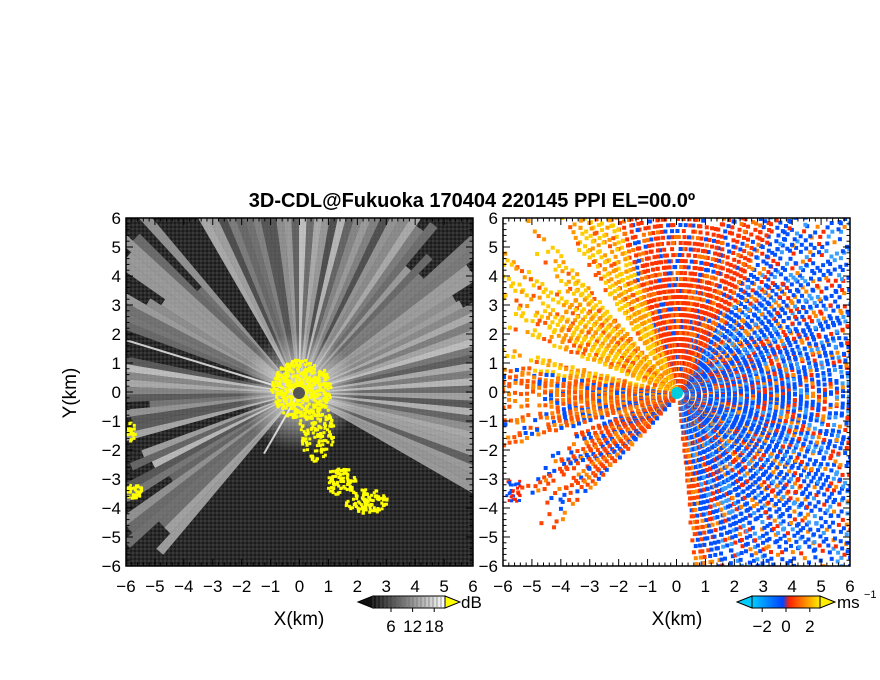  Describe the element at coordinates (116, 363) in the screenshot. I see `y-tick-label: 1` at that location.